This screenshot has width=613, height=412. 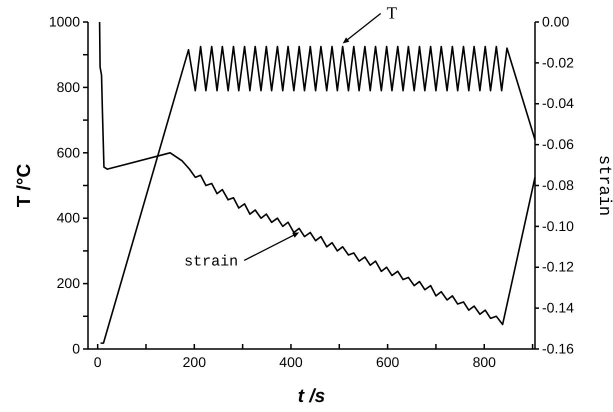 I want to click on y2-tick-label: -0.04, so click(x=558, y=103).